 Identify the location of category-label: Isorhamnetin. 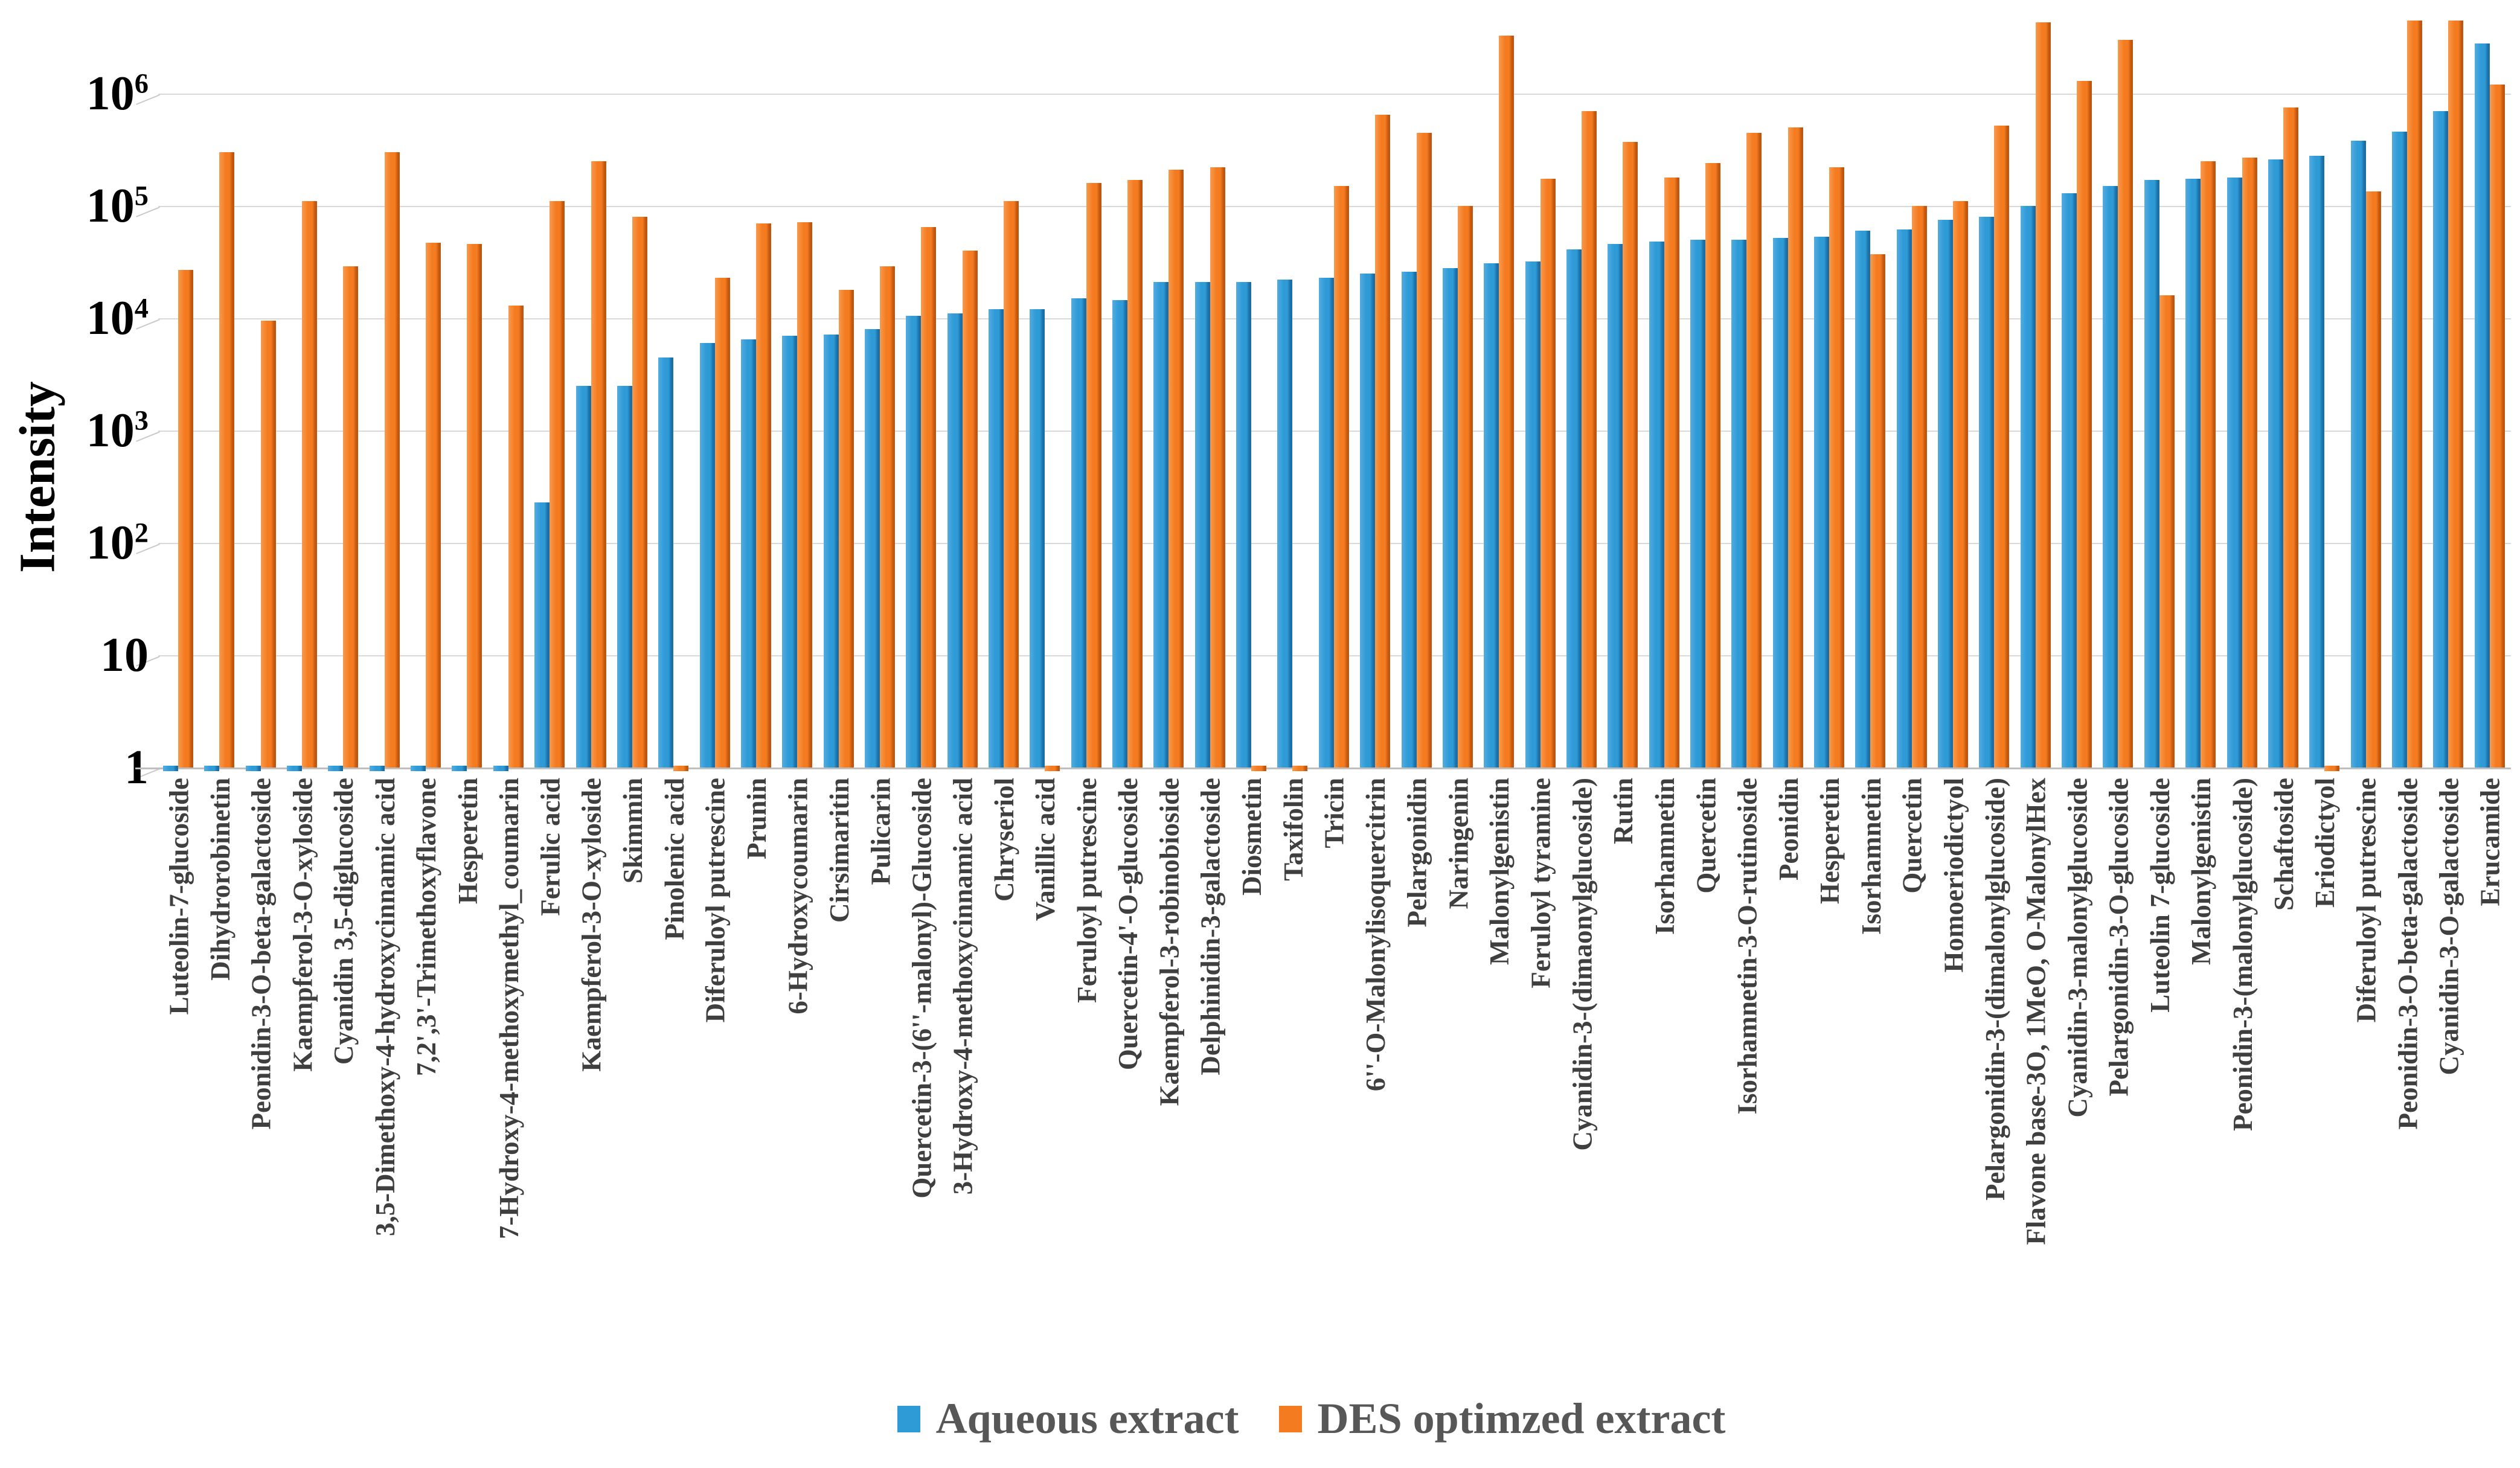
(1664, 856).